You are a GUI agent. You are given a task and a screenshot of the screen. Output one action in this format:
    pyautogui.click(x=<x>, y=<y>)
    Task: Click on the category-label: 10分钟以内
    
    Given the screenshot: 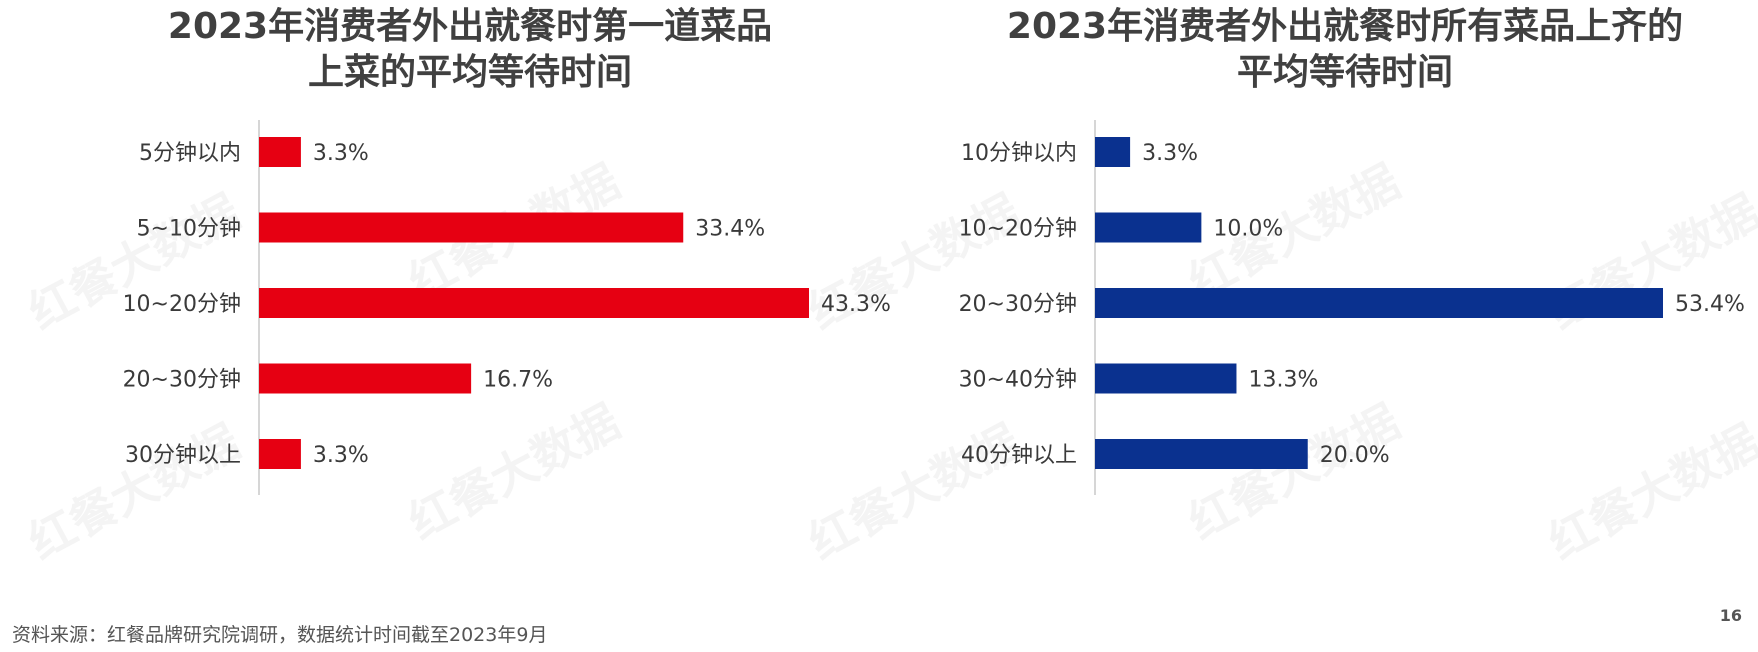 What is the action you would take?
    pyautogui.click(x=1019, y=153)
    